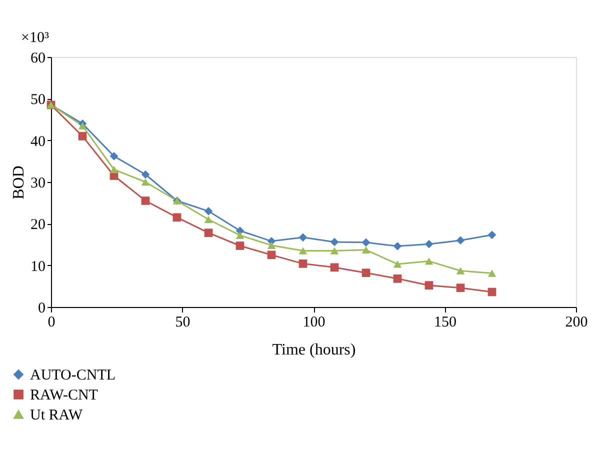 The width and height of the screenshot is (612, 461). What do you see at coordinates (42, 308) in the screenshot?
I see `y-tick-label: 0` at bounding box center [42, 308].